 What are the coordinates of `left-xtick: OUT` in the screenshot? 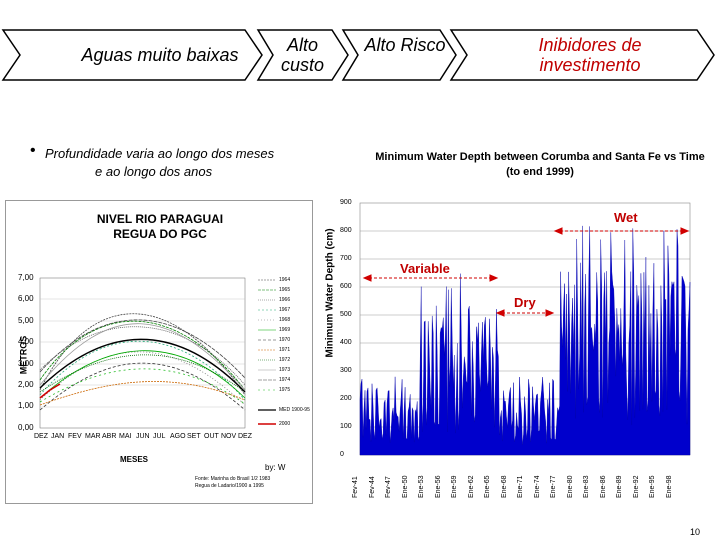 It's located at (211, 436).